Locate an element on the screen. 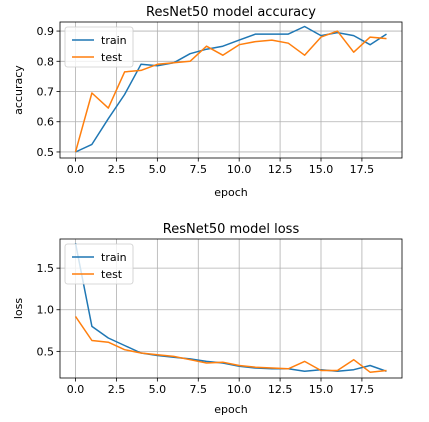  y-tick-label: 0.9 is located at coordinates (46, 31).